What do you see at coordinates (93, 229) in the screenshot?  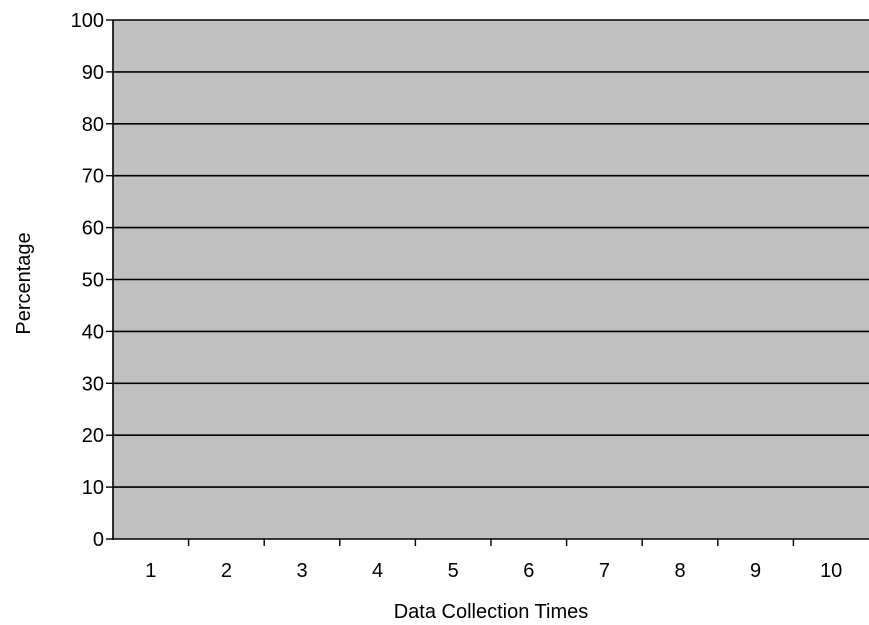 I see `y-tick-label: 60` at bounding box center [93, 229].